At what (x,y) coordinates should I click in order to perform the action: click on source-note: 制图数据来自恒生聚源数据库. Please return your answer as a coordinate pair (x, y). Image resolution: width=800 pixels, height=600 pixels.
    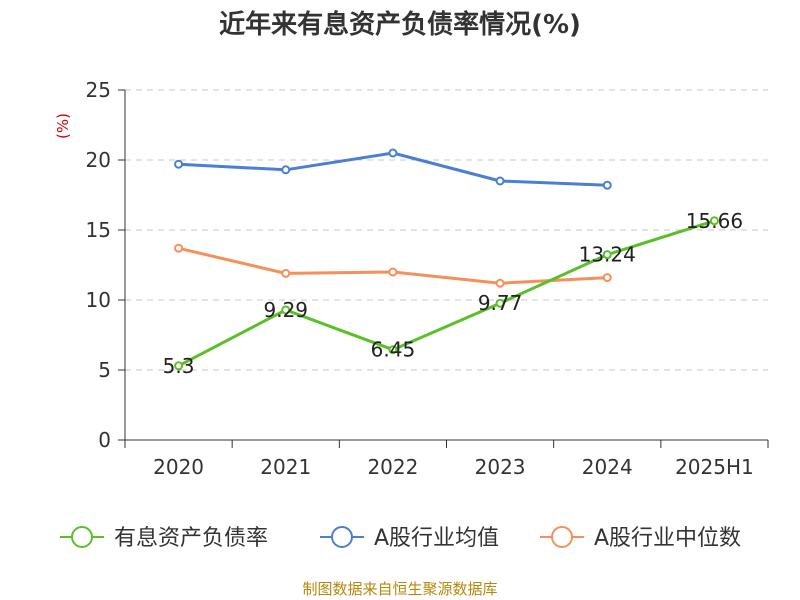
    Looking at the image, I should click on (400, 589).